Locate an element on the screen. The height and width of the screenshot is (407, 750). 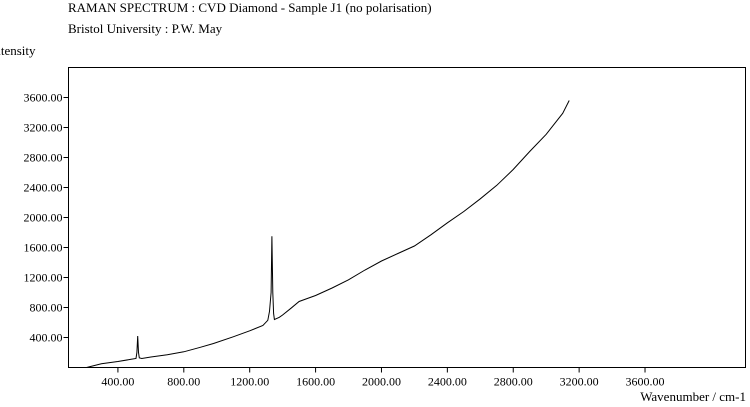
x-tick-label: 3600.00 is located at coordinates (645, 382).